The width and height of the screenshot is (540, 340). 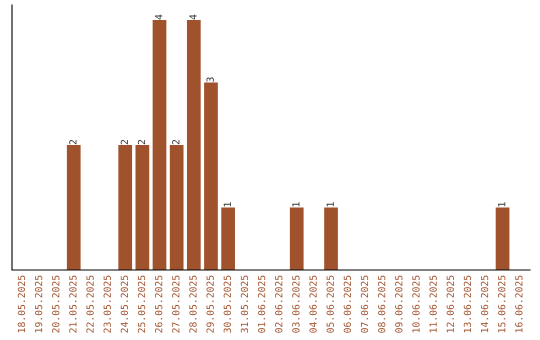 I want to click on x-tick-label: 25.05.2025, so click(x=142, y=304).